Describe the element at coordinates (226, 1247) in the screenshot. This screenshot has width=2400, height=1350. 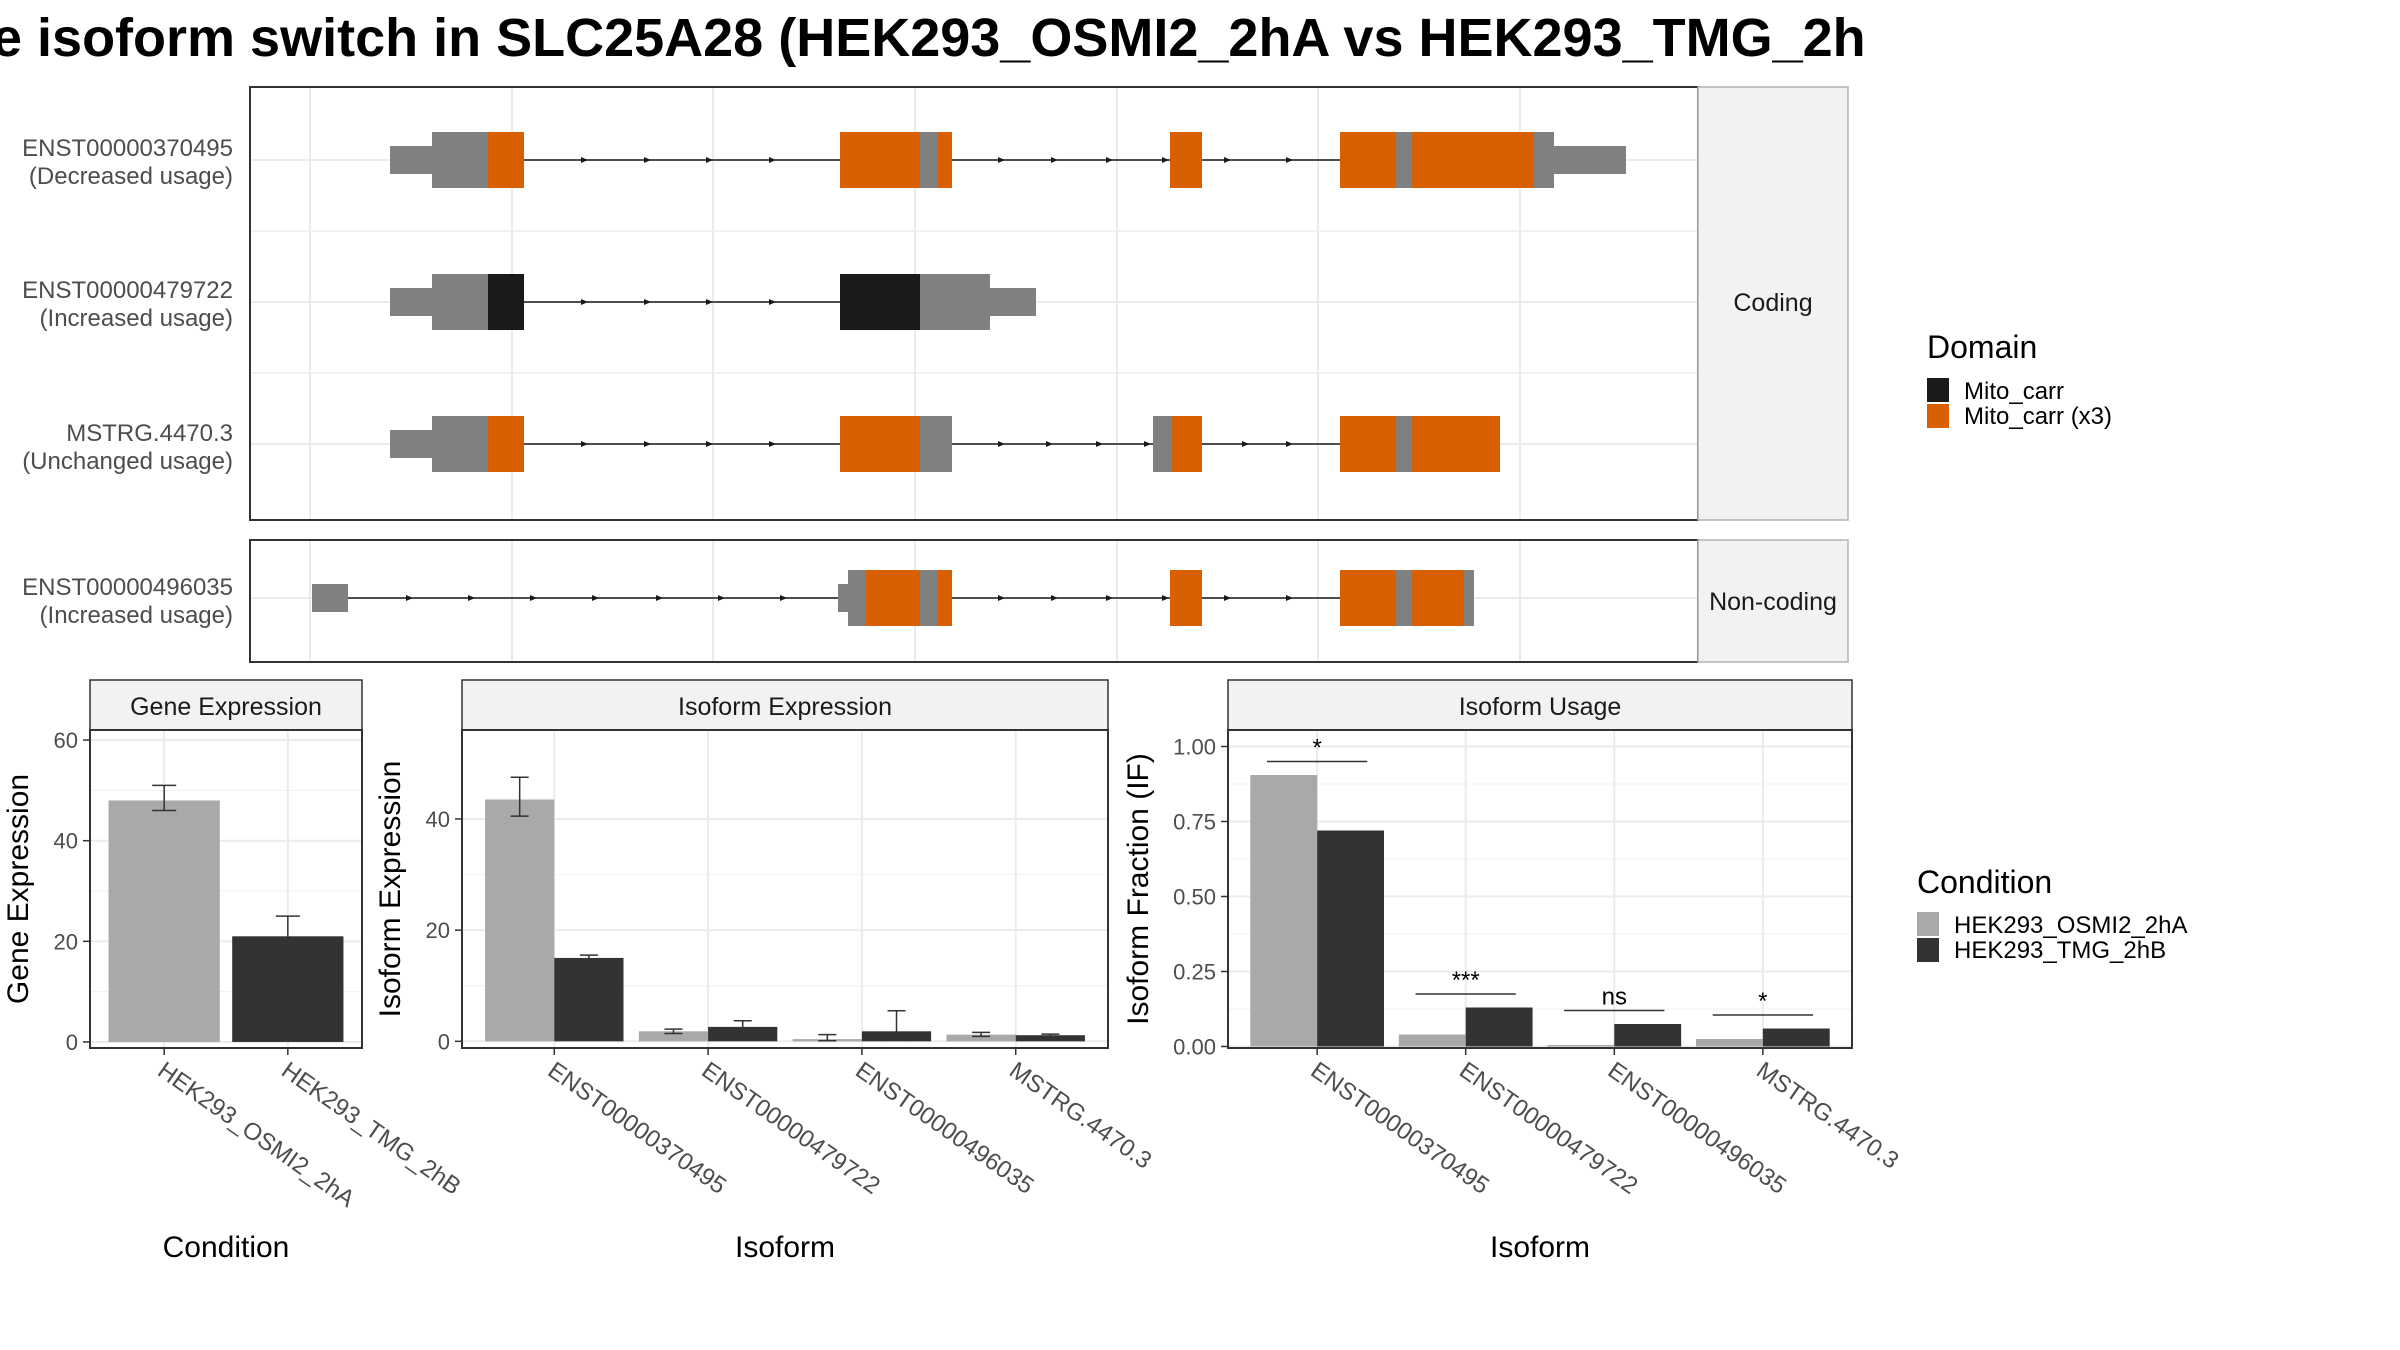
I see `x-axis-title: Condition` at that location.